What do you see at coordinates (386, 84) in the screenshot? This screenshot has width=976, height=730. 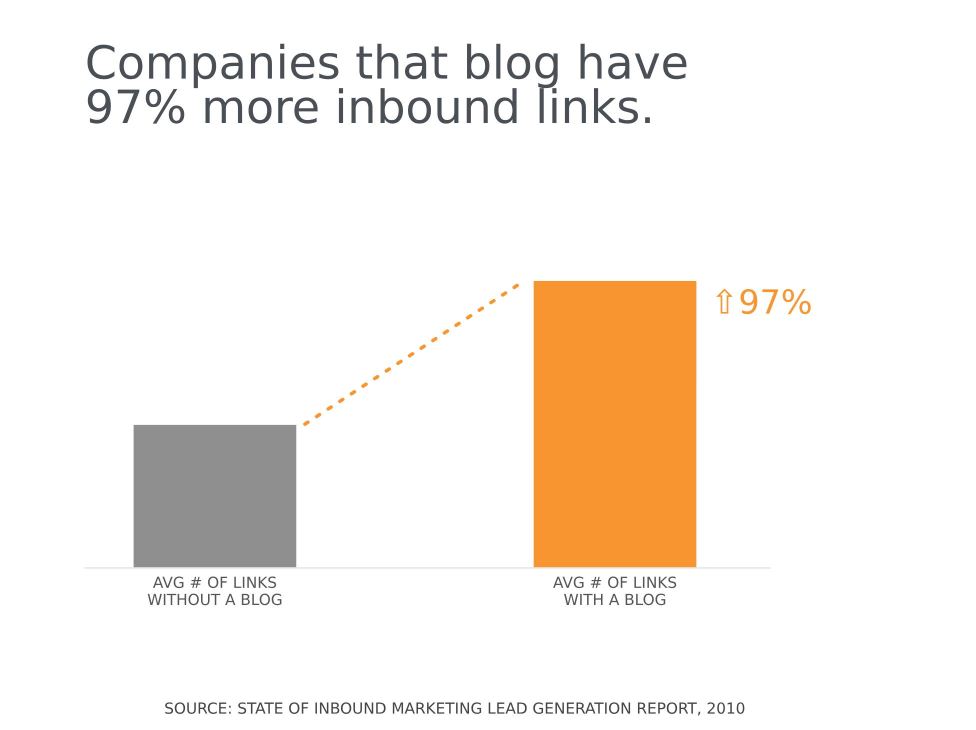 I see `chart-title: Companies that blog have 97% more inbound links.` at bounding box center [386, 84].